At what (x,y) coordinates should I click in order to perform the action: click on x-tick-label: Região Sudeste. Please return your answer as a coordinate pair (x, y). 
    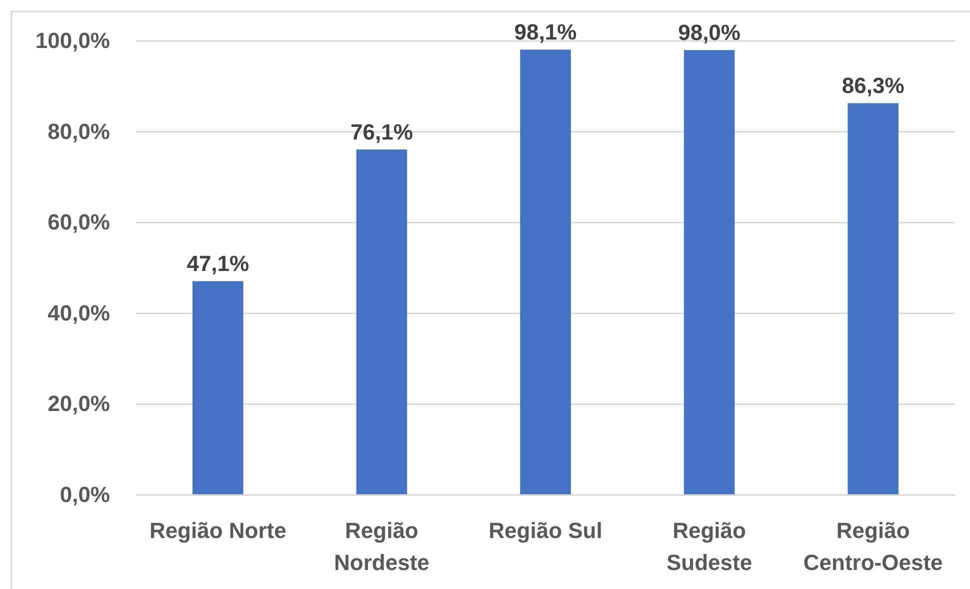
    Looking at the image, I should click on (709, 546).